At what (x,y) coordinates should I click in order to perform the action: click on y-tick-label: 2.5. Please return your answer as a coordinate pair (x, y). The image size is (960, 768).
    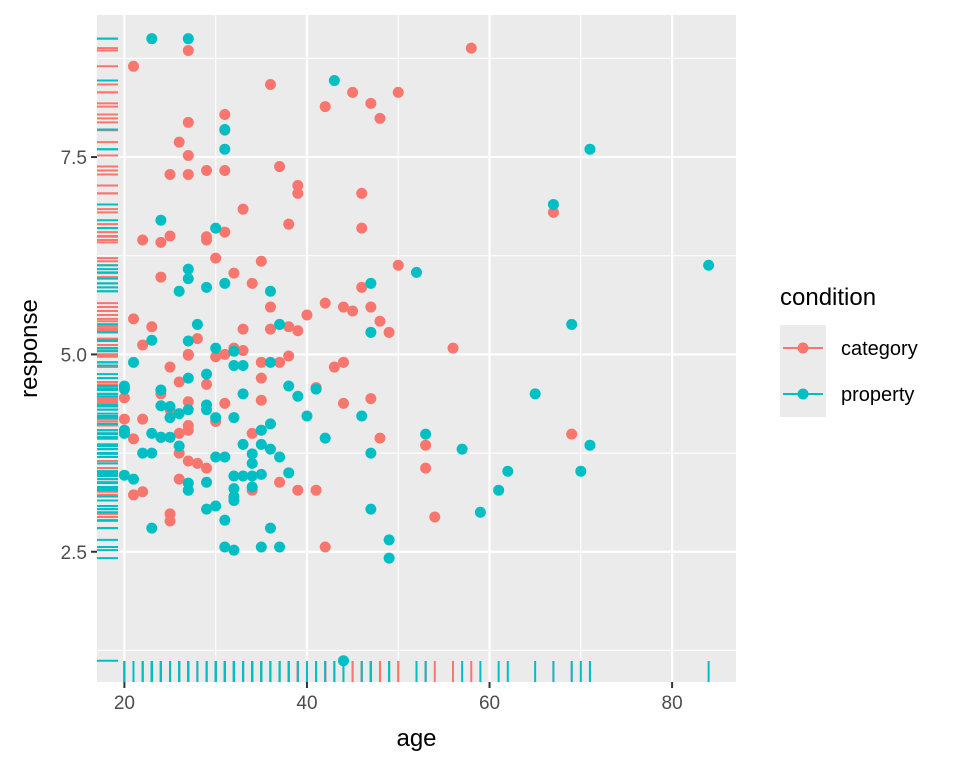
    Looking at the image, I should click on (74, 553).